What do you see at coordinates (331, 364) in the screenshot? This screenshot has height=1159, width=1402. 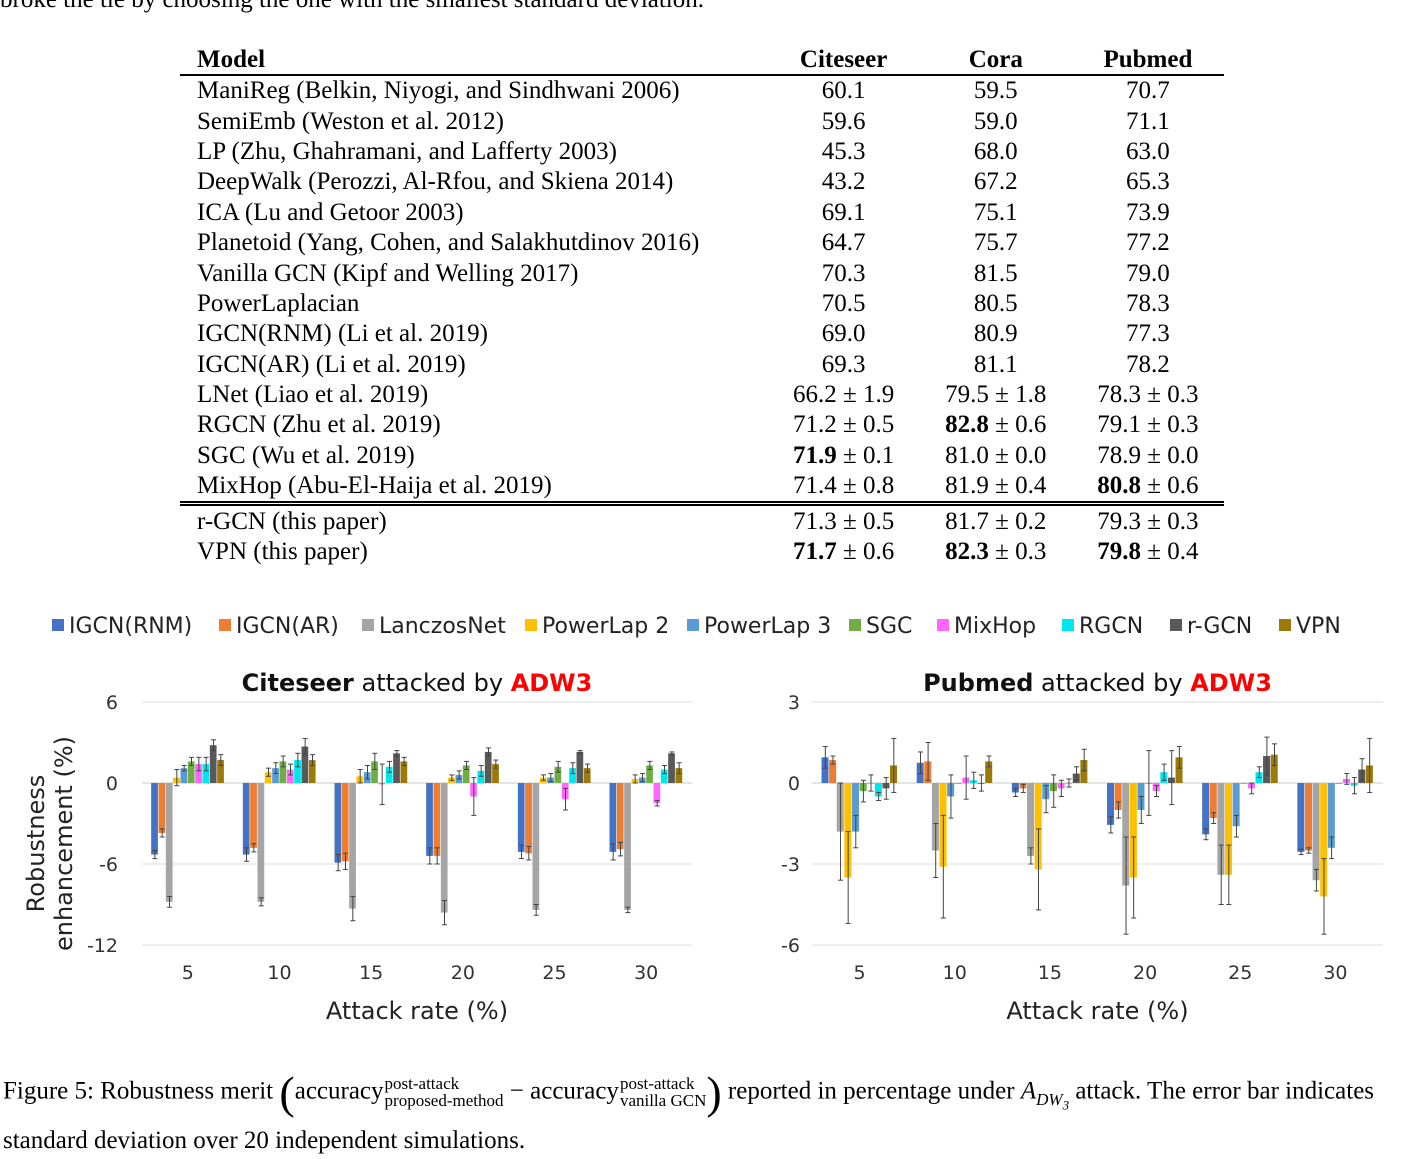 I see `cell-model: IGCN(AR) (Li et al. 2019)` at bounding box center [331, 364].